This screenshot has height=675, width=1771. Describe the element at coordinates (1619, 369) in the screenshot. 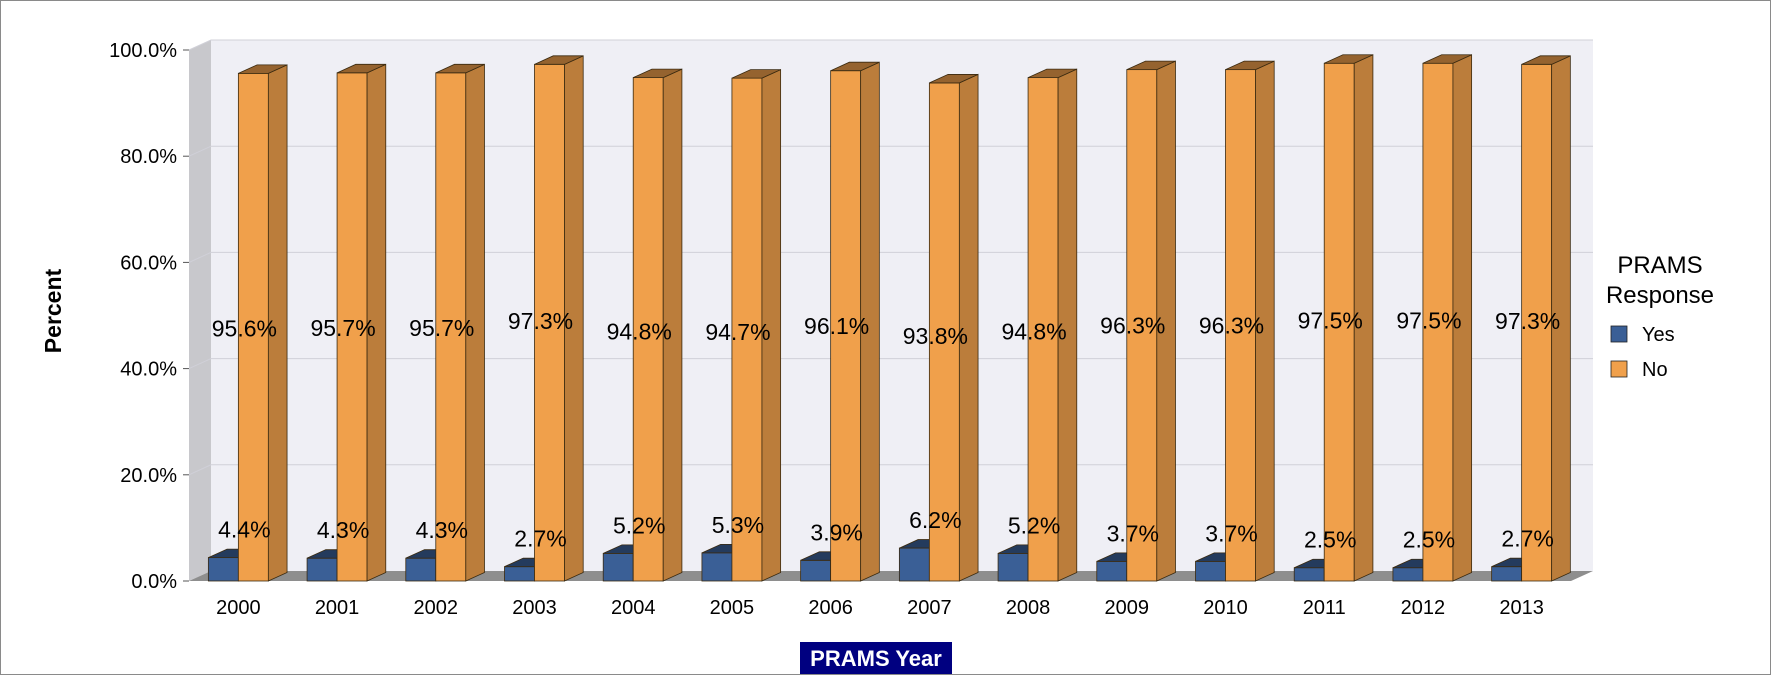

I see `legend-swatch-no` at that location.